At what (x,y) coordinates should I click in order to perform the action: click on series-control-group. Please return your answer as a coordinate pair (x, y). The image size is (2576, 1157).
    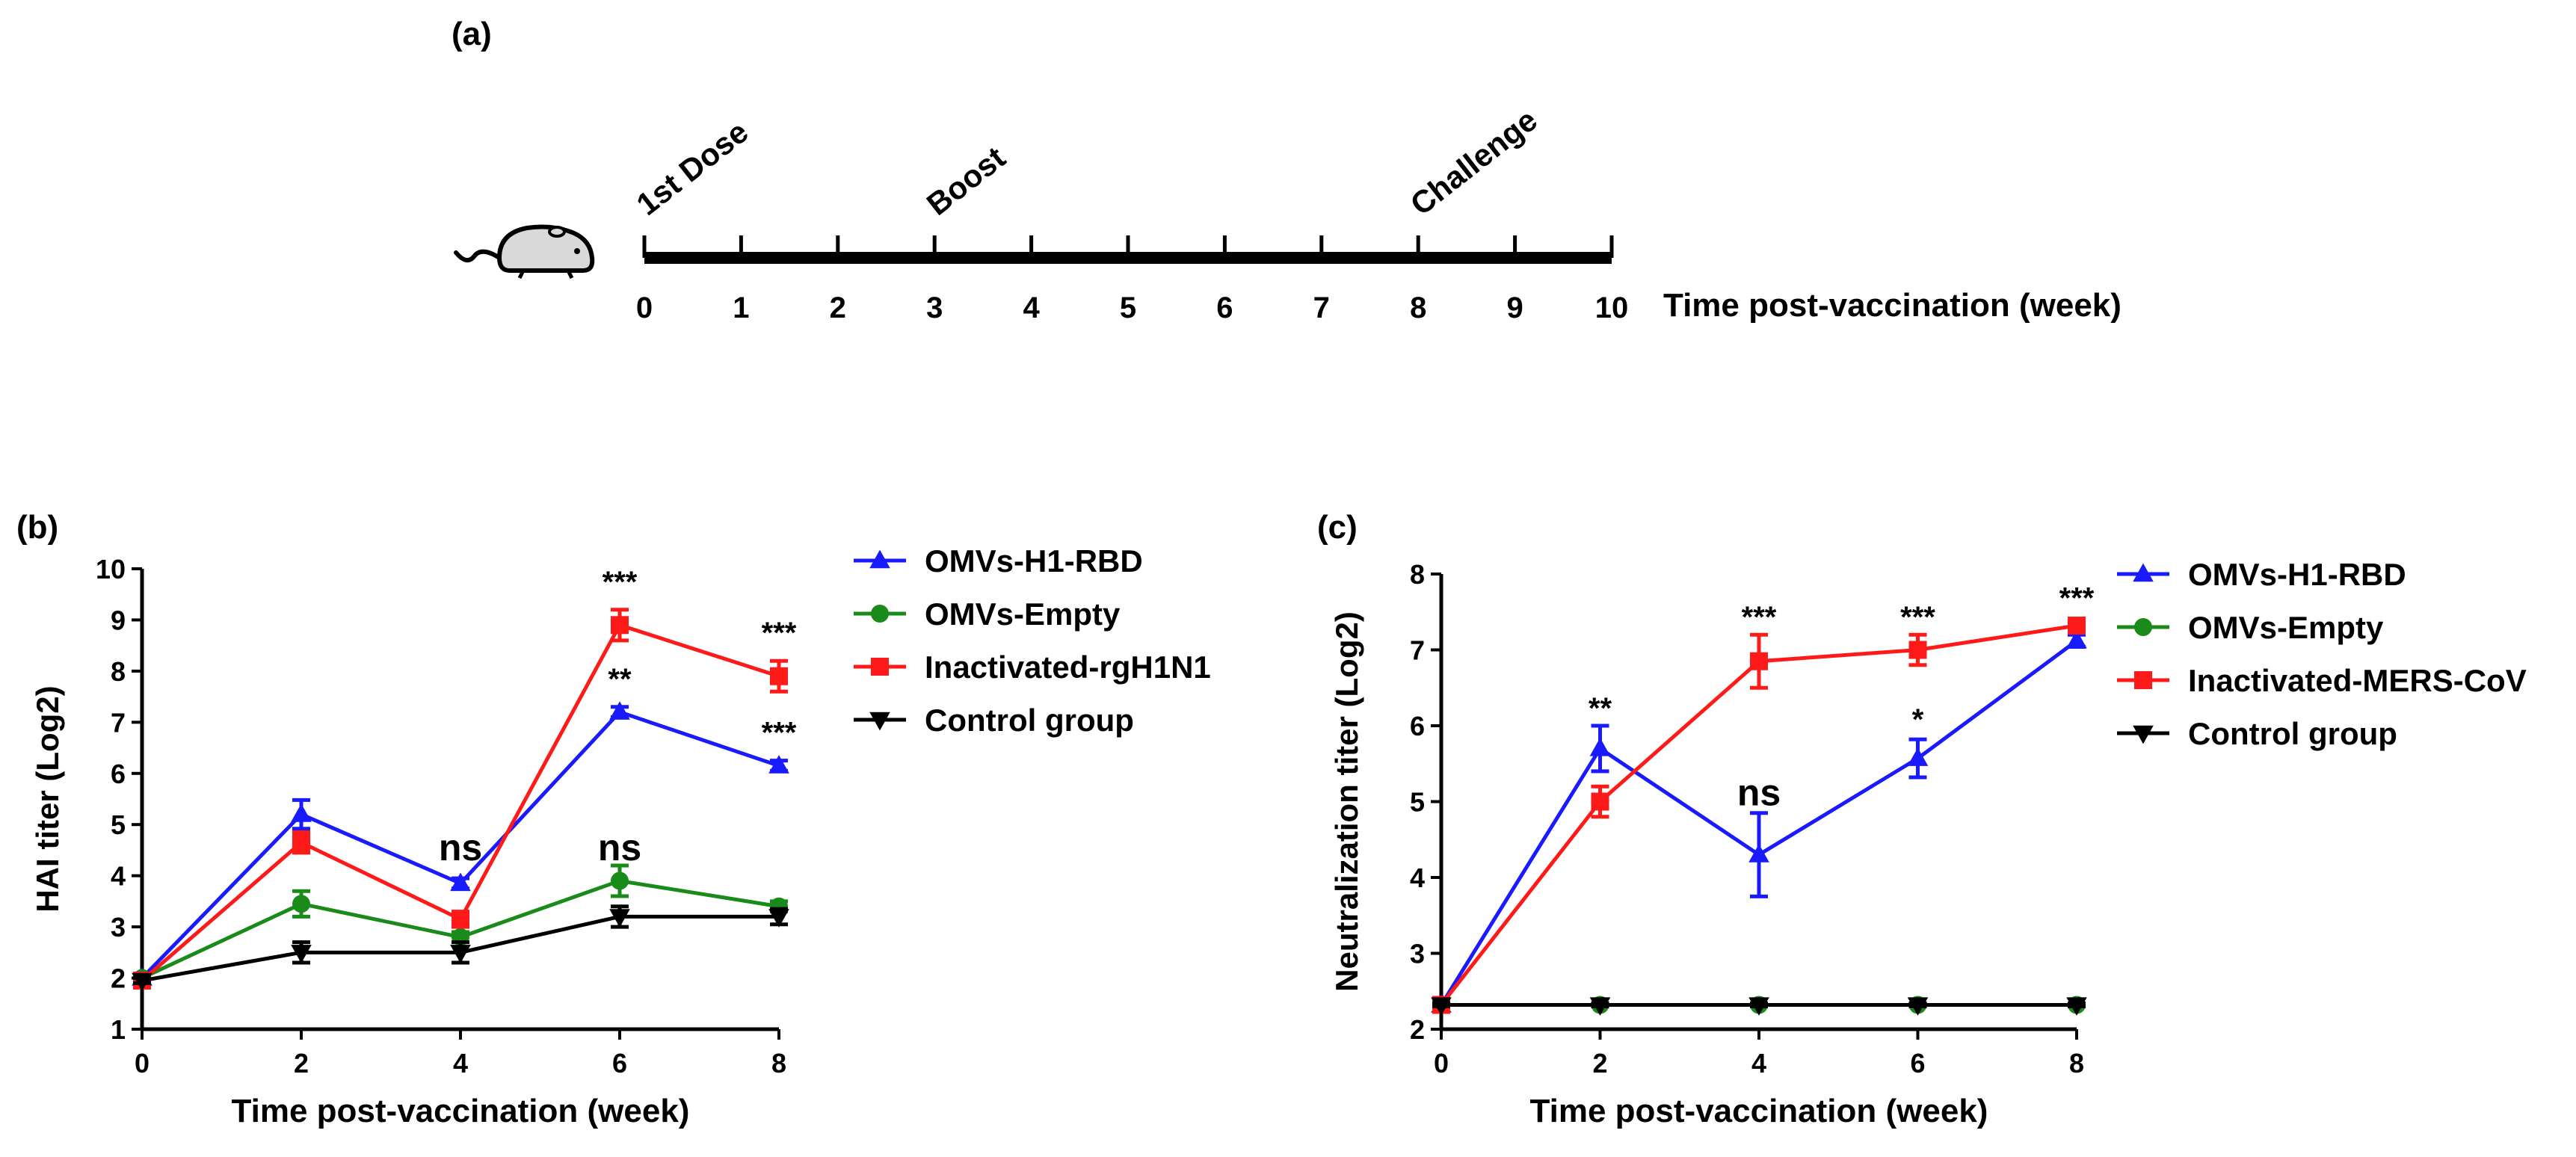
    Looking at the image, I should click on (460, 948).